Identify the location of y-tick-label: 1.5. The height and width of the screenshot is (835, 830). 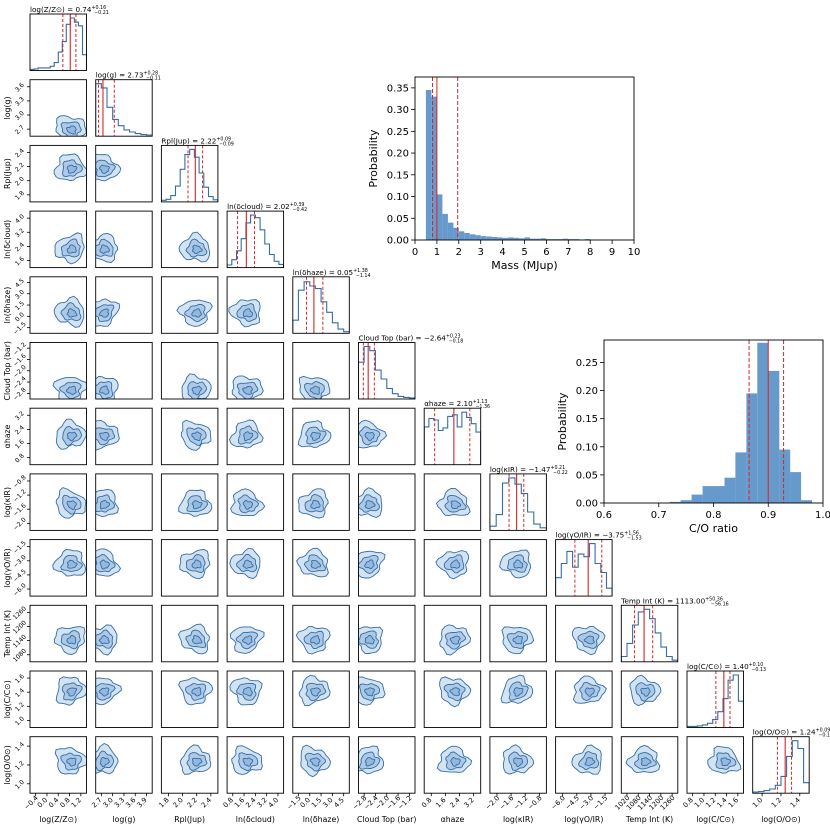
(20, 306).